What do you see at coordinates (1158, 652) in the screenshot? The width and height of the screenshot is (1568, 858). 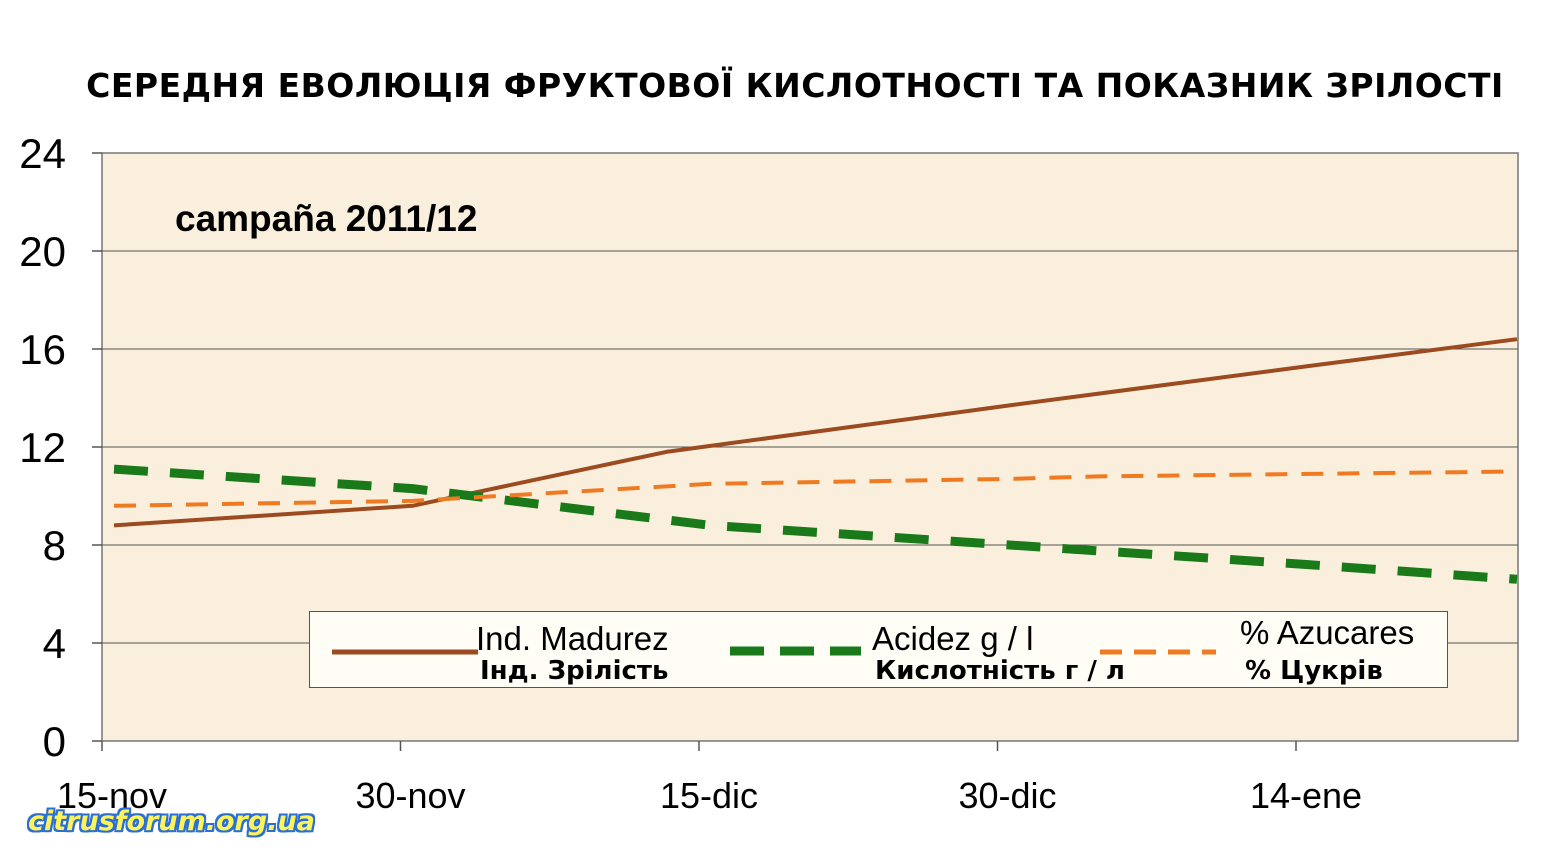 I see `legend-swatch-azucares` at bounding box center [1158, 652].